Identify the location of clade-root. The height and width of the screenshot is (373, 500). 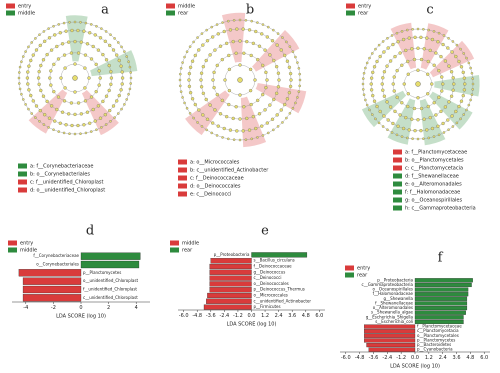
(75, 78).